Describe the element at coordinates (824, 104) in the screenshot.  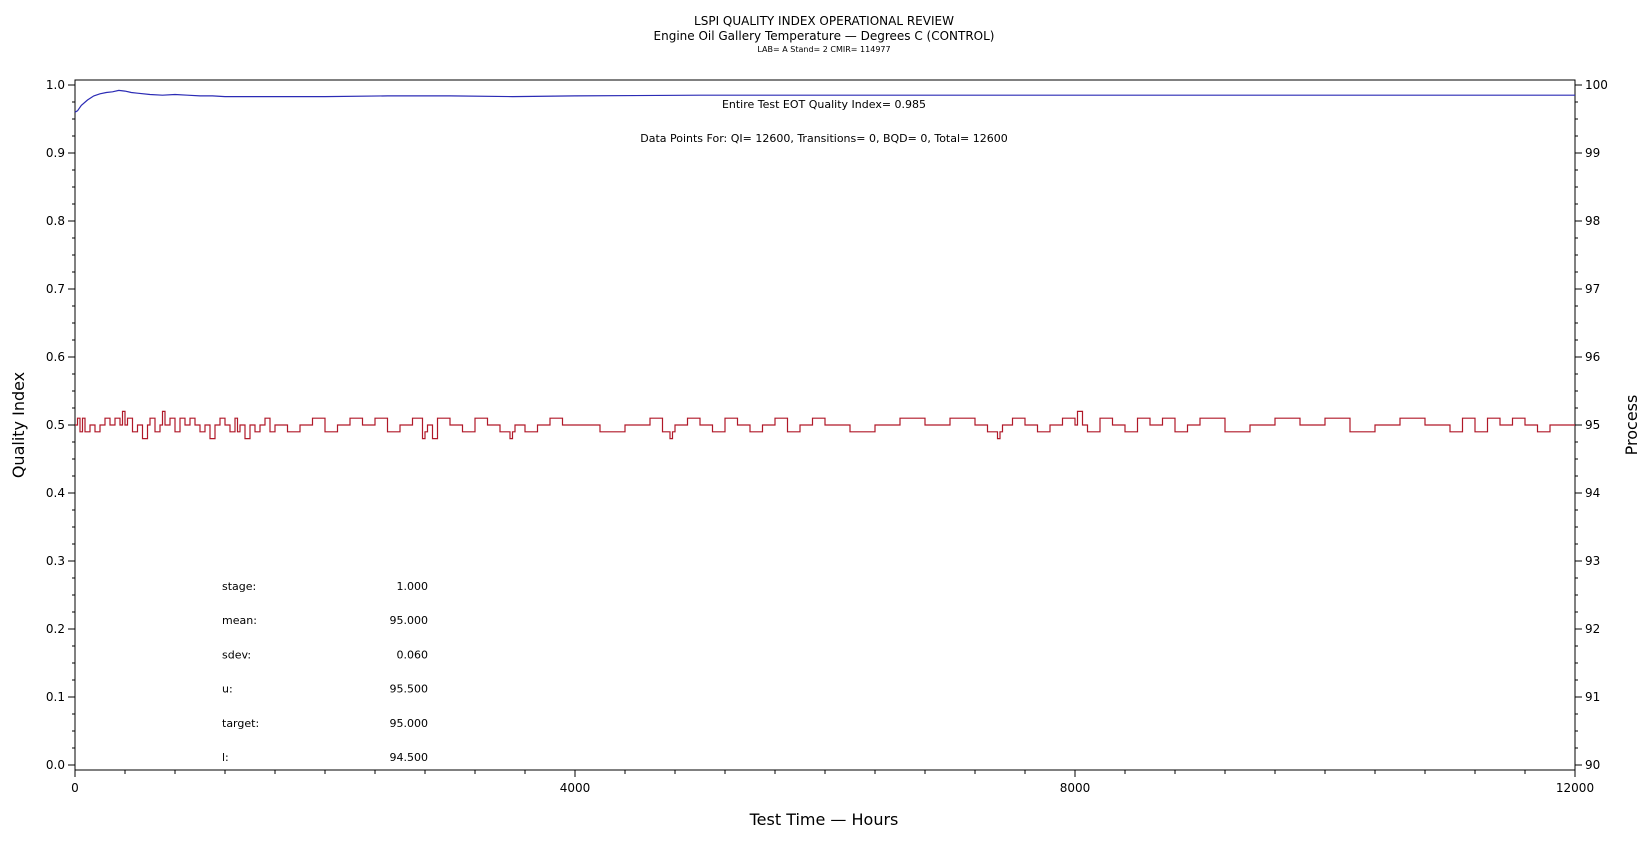
I see `qi-annotation: Entire Test EOT Quality Index= 0.985` at that location.